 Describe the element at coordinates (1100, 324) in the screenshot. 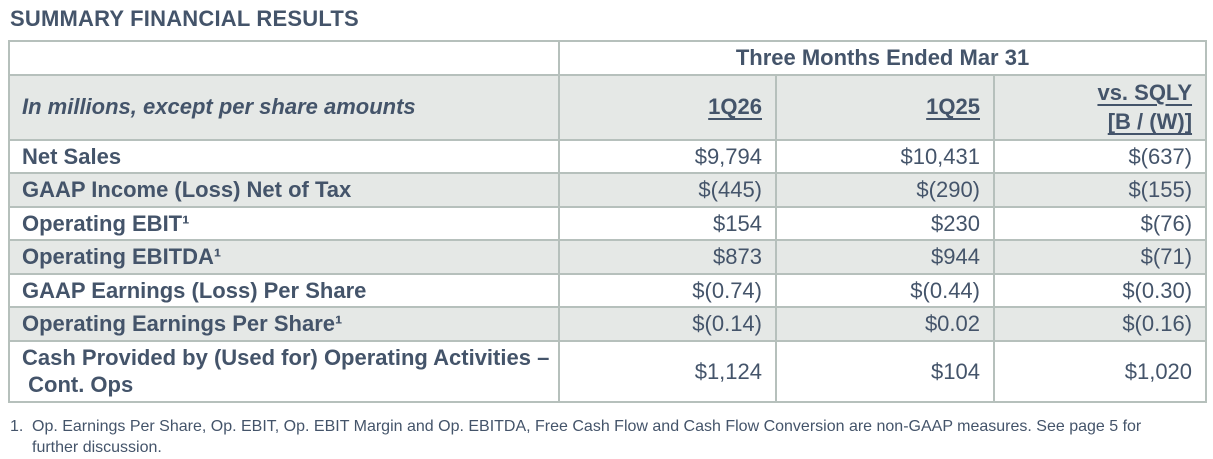

I see `value-vs-sqly: $(0.16)` at that location.